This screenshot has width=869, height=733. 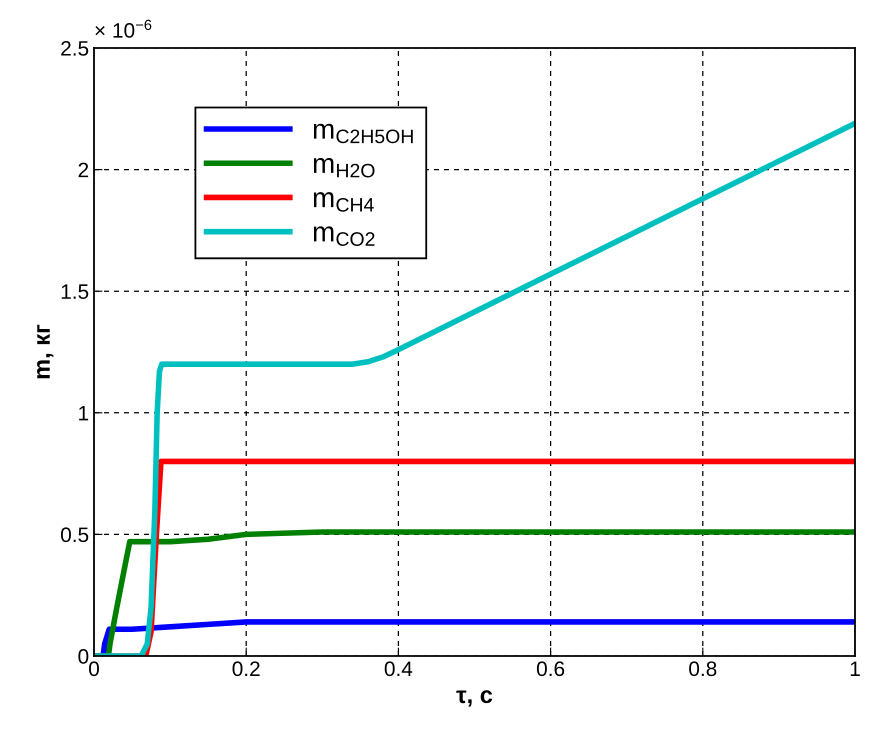 I want to click on text: × 10$^{−6}$, so click(x=123, y=29).